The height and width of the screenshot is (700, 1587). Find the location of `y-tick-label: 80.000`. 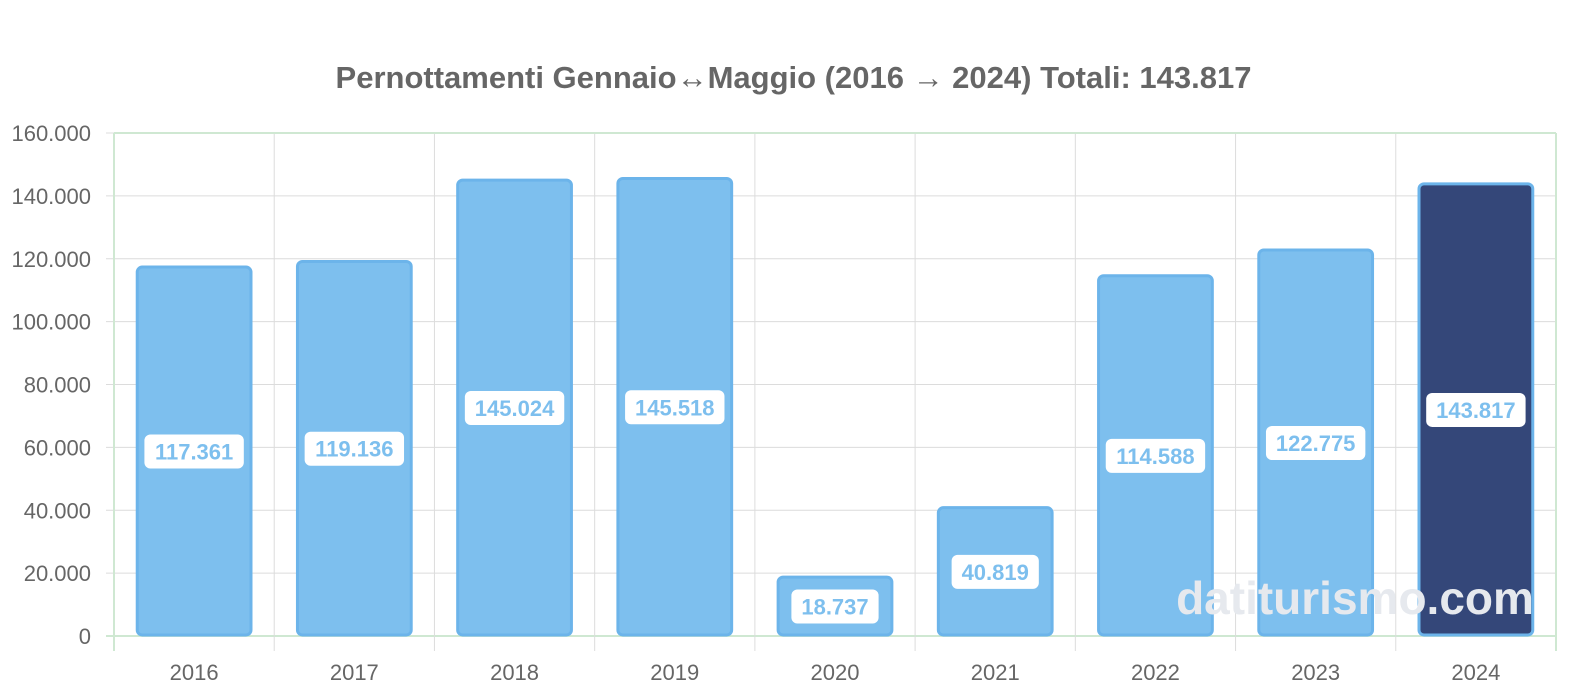

y-tick-label: 80.000 is located at coordinates (57, 385).